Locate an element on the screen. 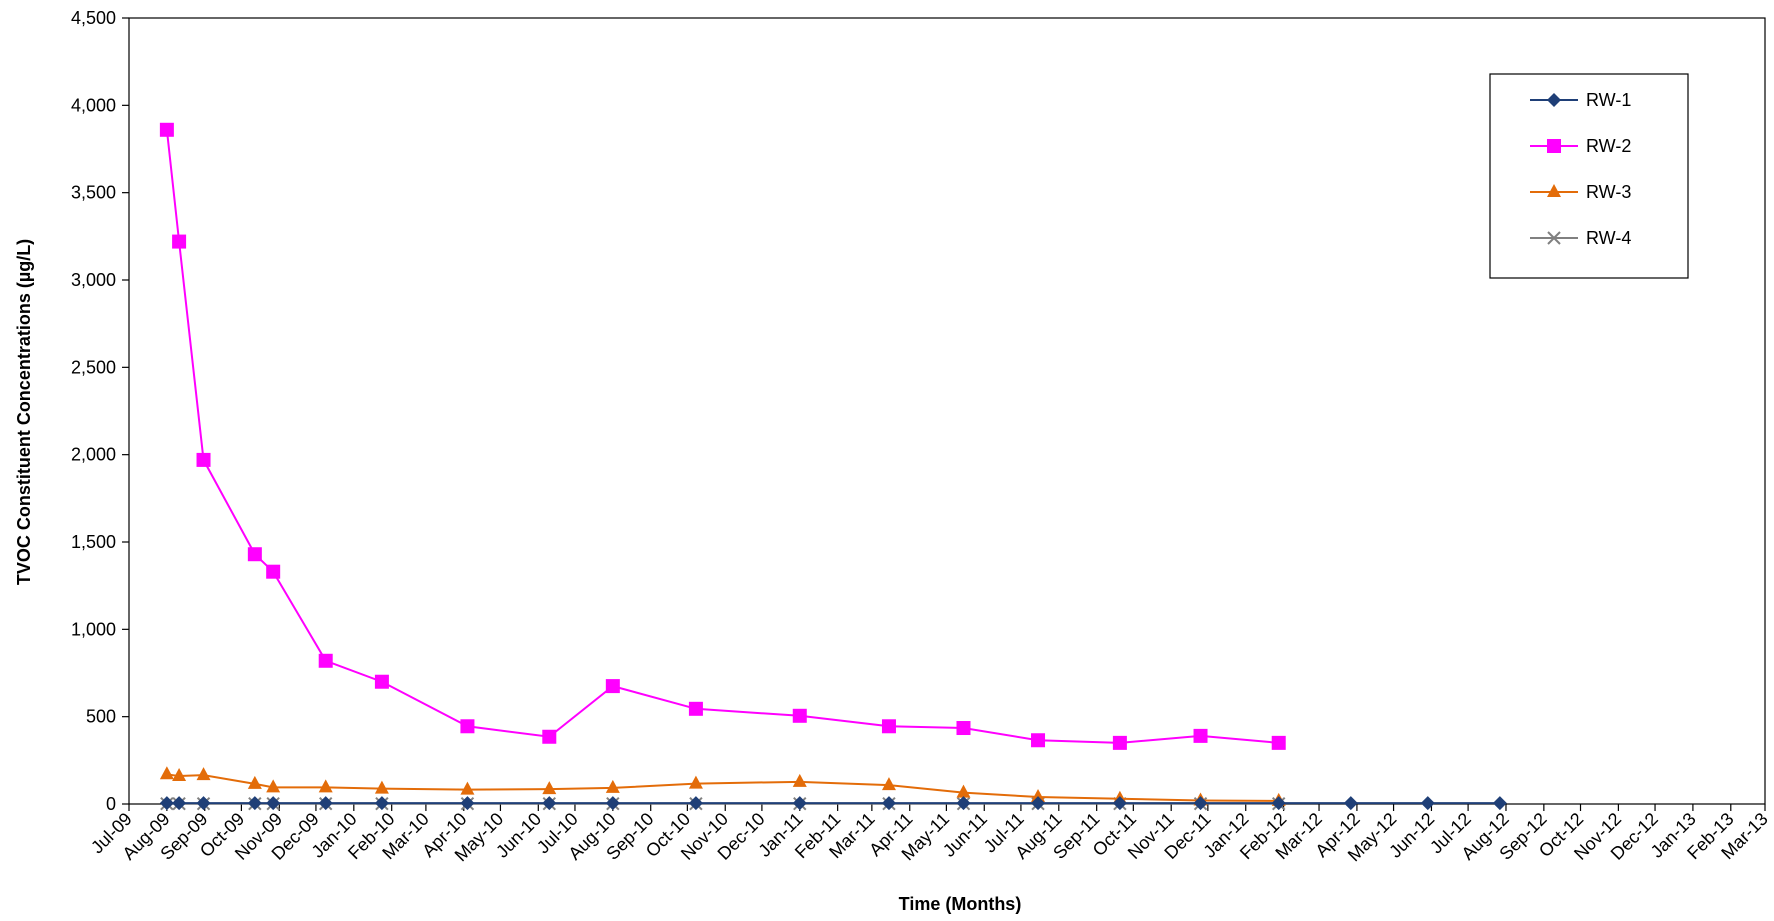 The height and width of the screenshot is (921, 1774). legend-box is located at coordinates (1589, 176).